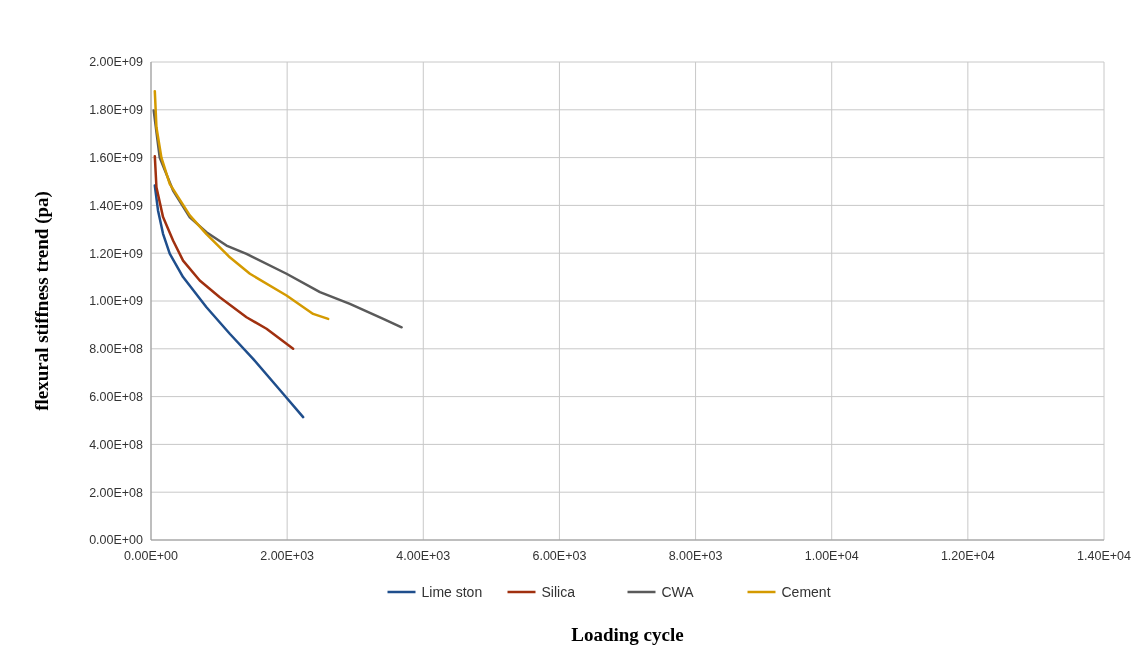 The width and height of the screenshot is (1146, 653). I want to click on x-tick-label: 8.00E+03, so click(695, 556).